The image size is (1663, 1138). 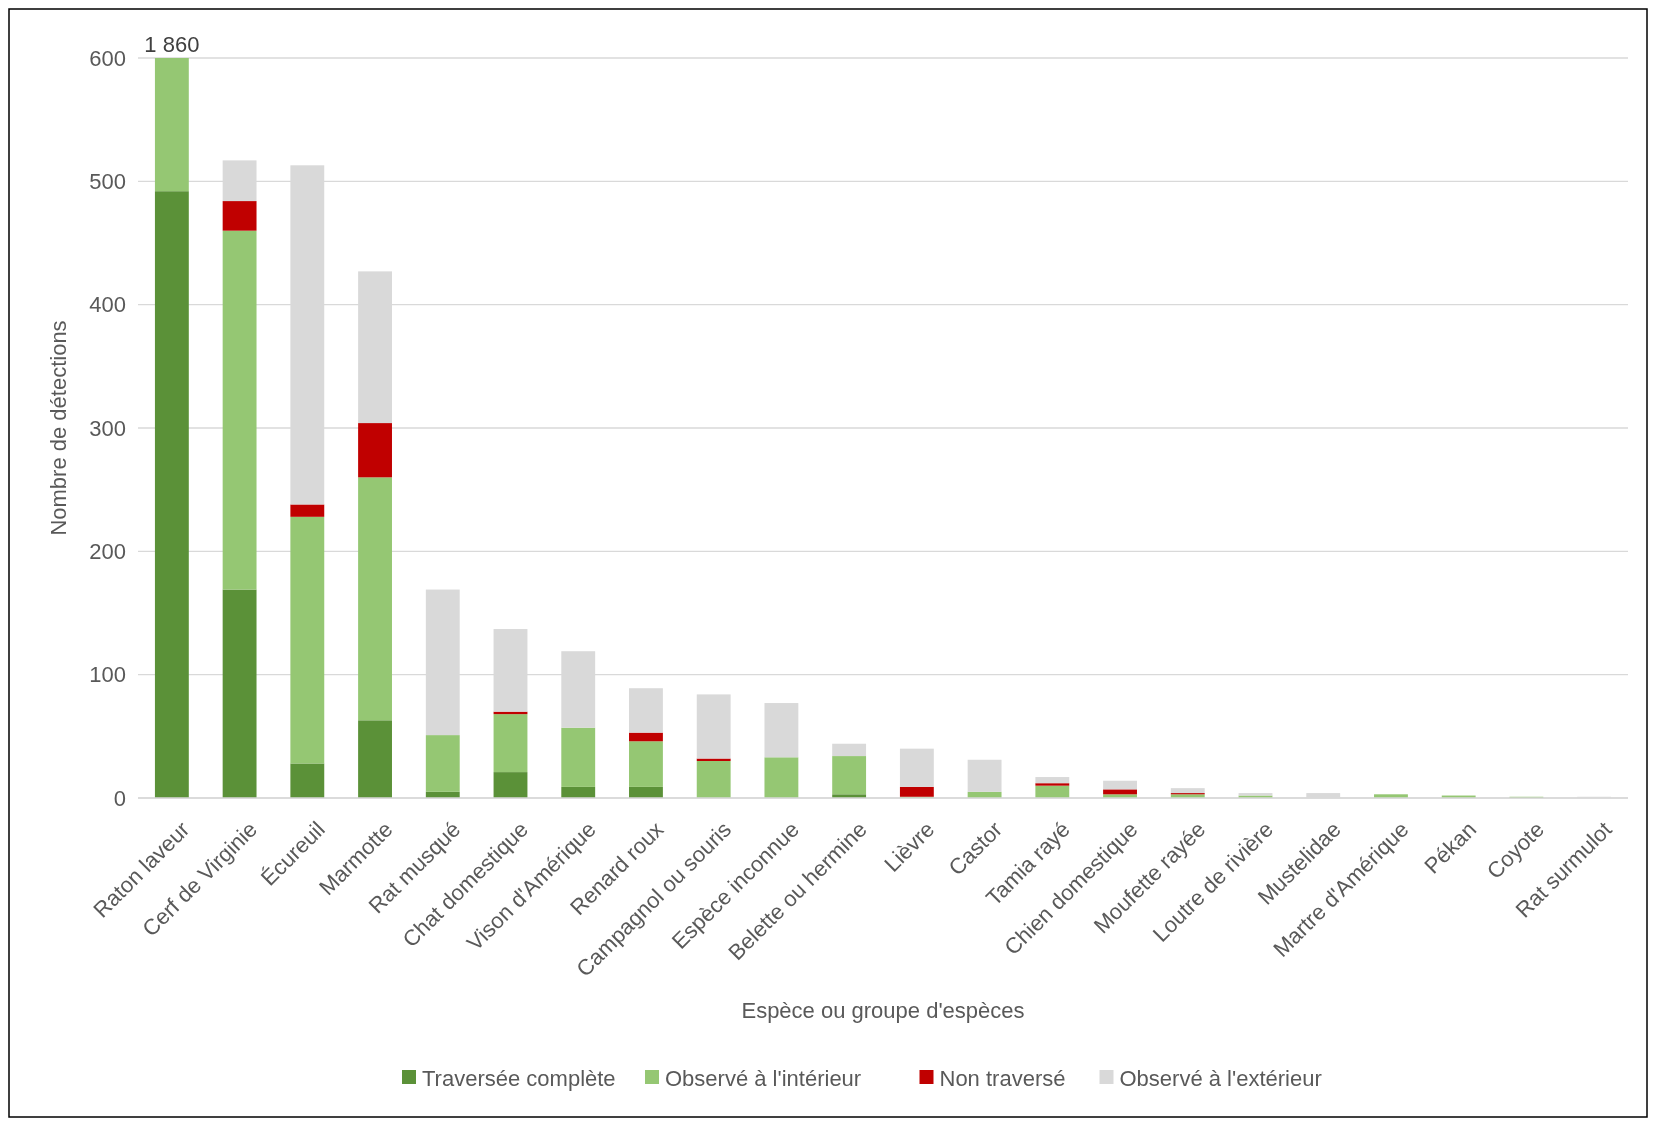 I want to click on x-axis-title: Espèce ou groupe d'espèces, so click(x=883, y=1010).